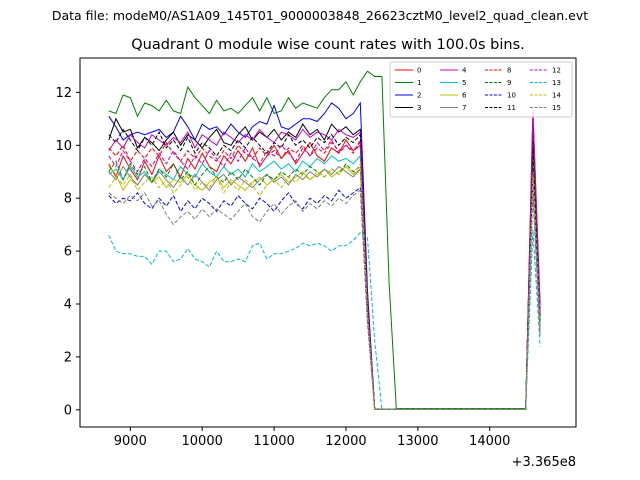 This screenshot has height=480, width=640. I want to click on legend-label-3: 3, so click(419, 108).